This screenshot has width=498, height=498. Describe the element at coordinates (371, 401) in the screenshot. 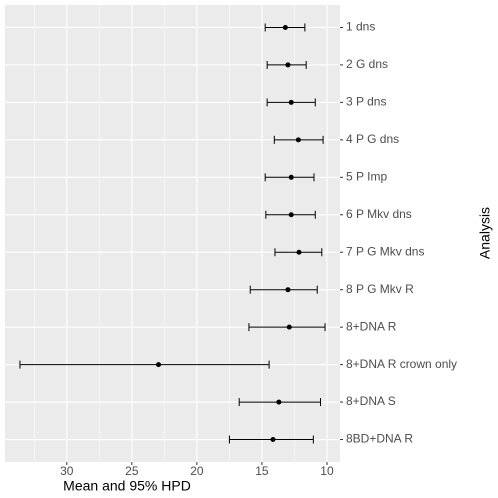

I see `y-tick-label: 8+DNA S` at that location.